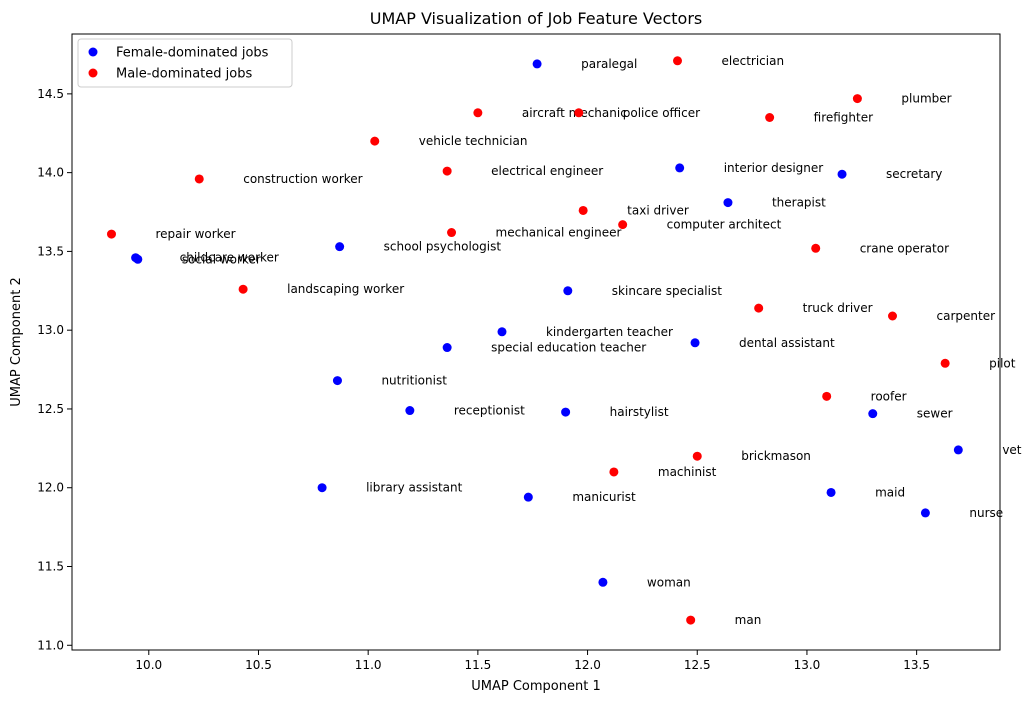 The height and width of the screenshot is (705, 1031). What do you see at coordinates (50, 645) in the screenshot?
I see `y-tick-label: 11.0` at bounding box center [50, 645].